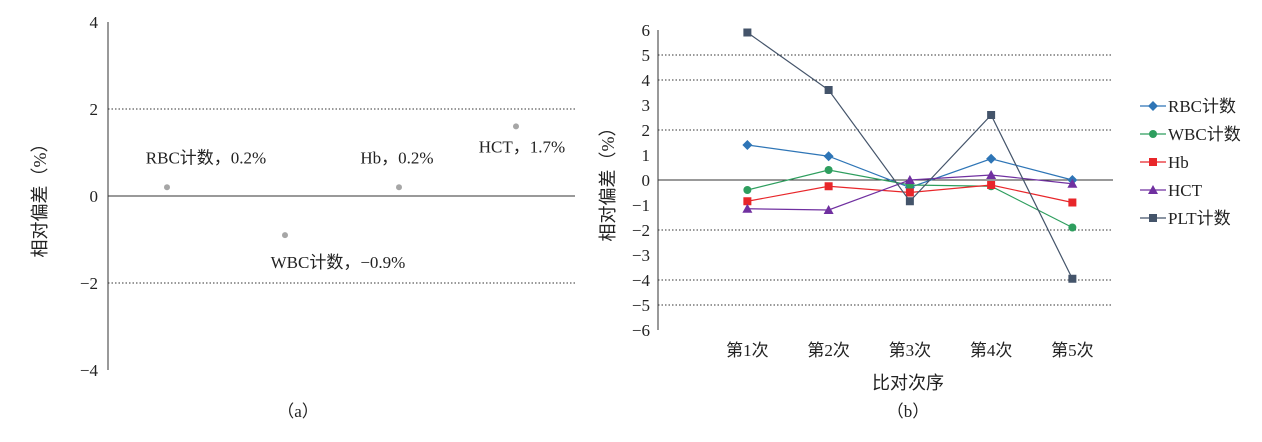 Image resolution: width=1262 pixels, height=442 pixels. I want to click on legend-label-rbc: RBC计数, so click(1202, 106).